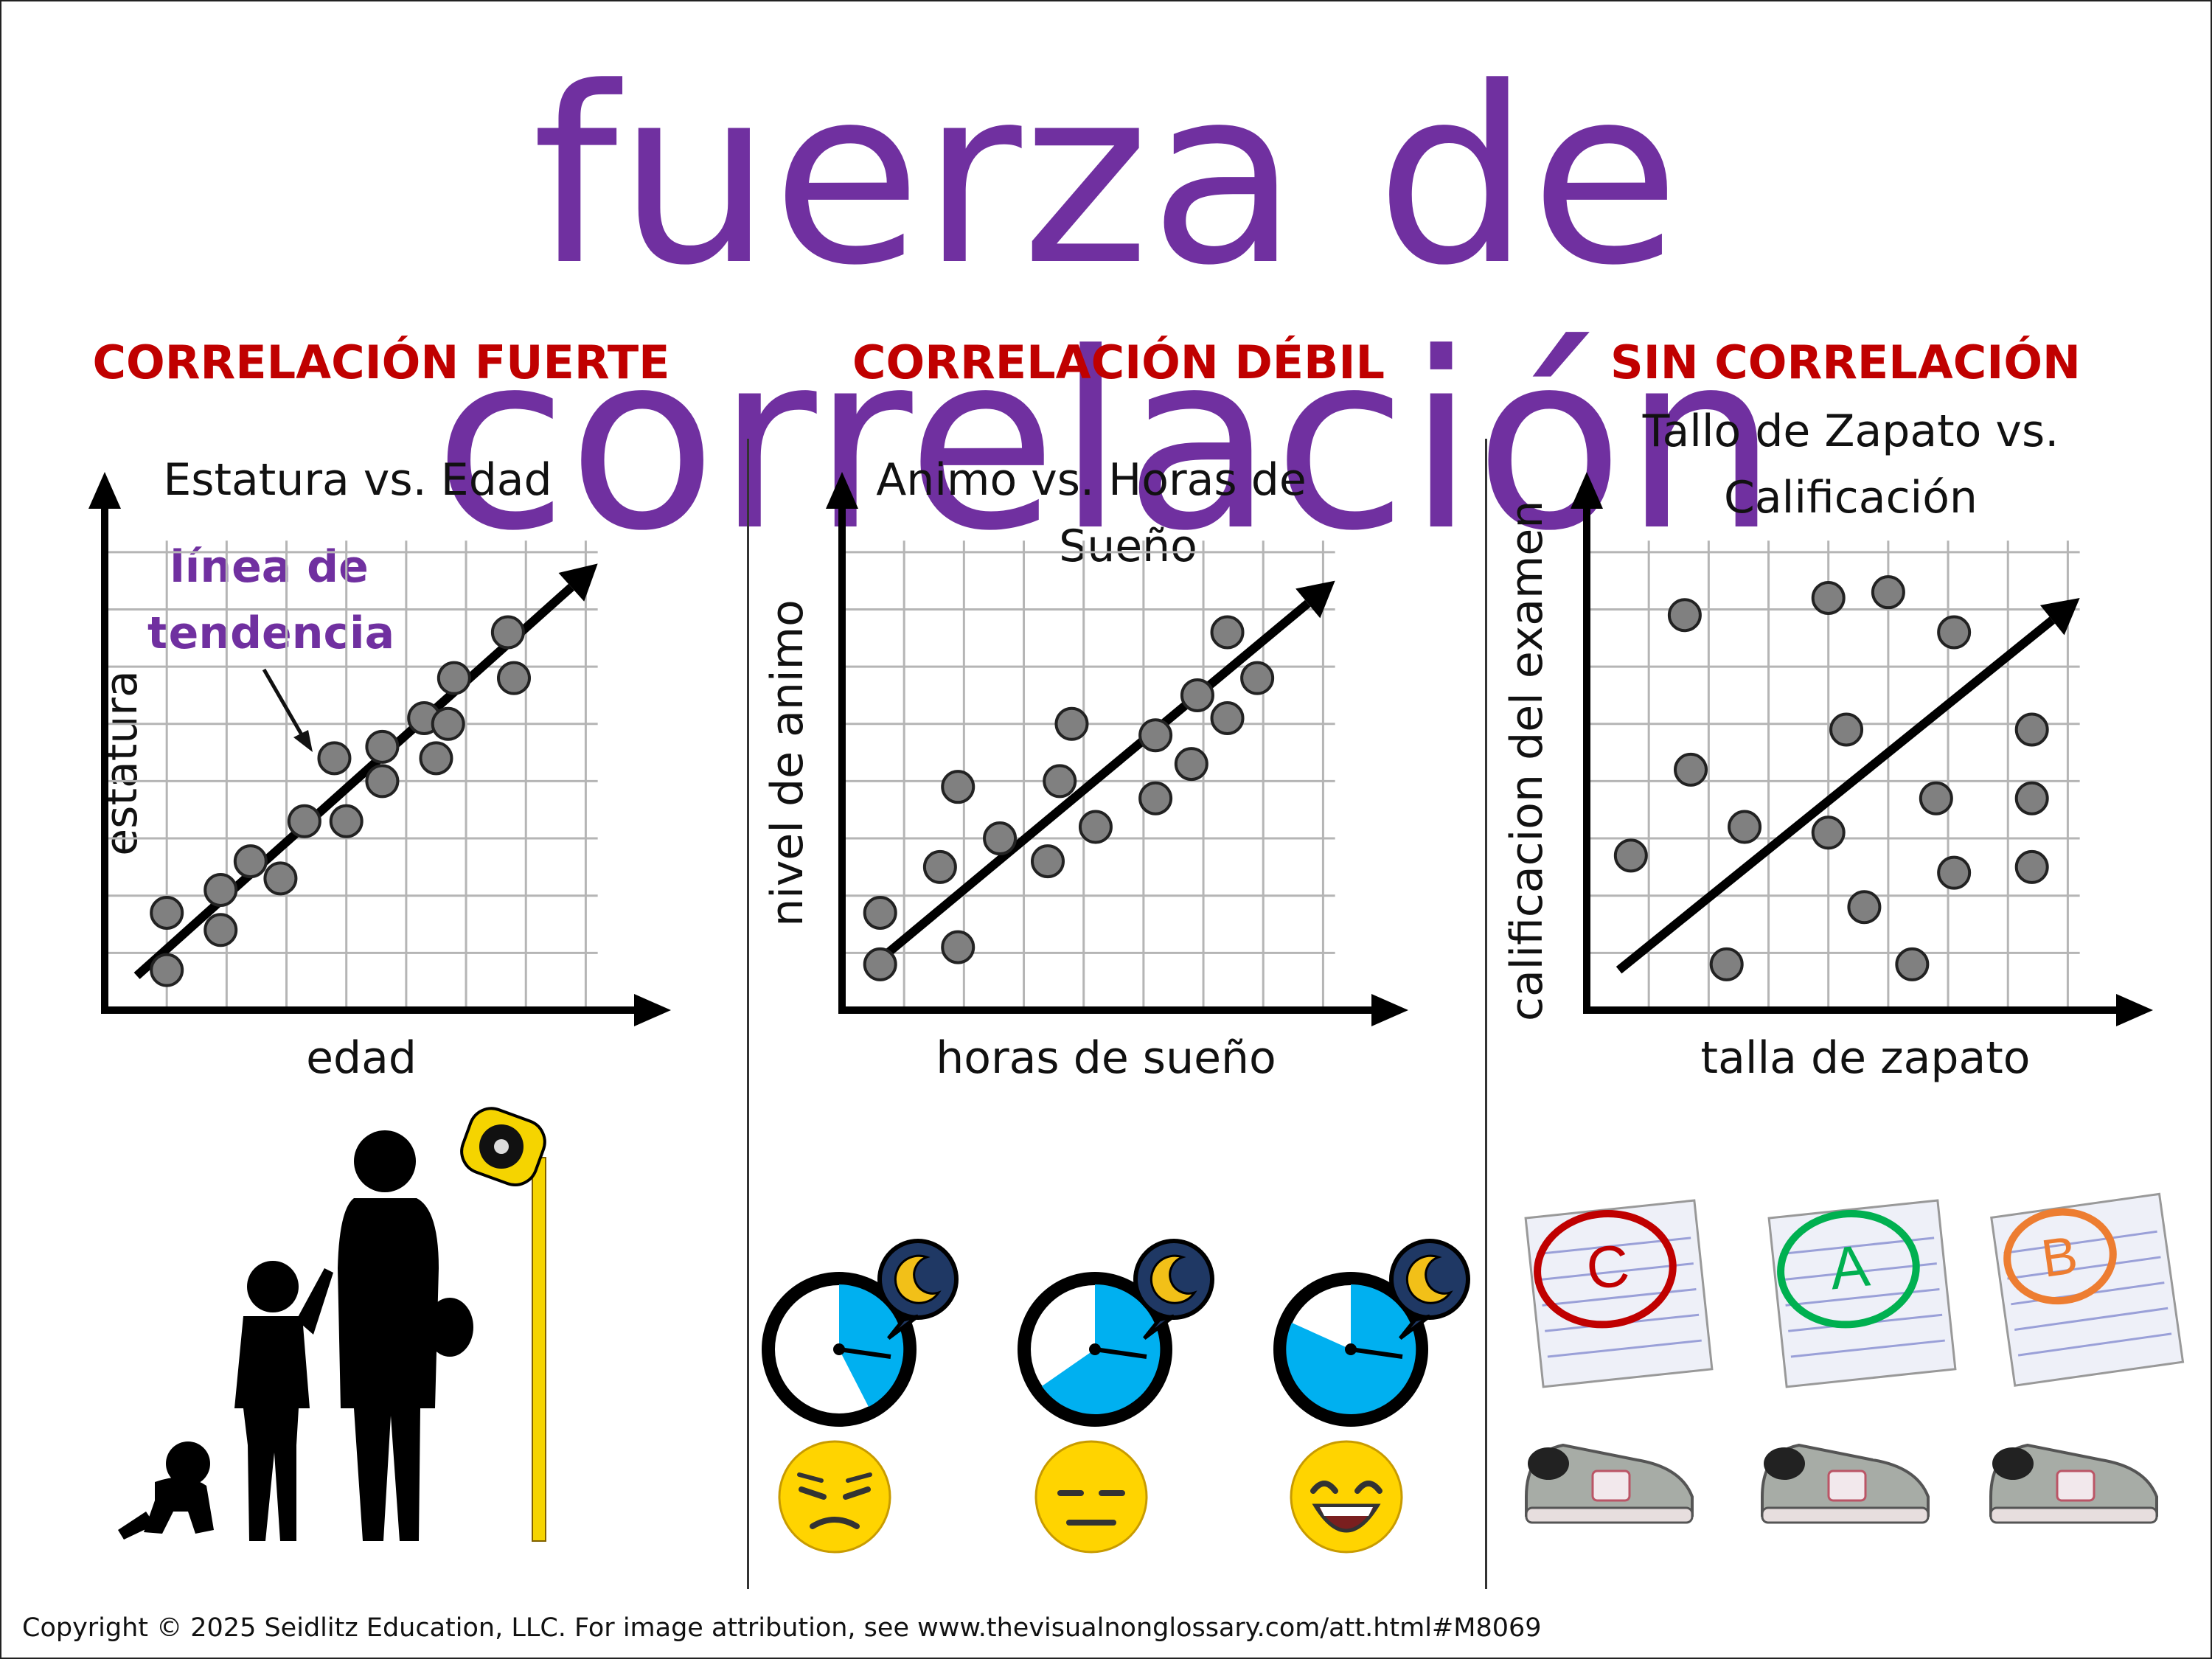  I want to click on age-height-illustration, so click(332, 1324).